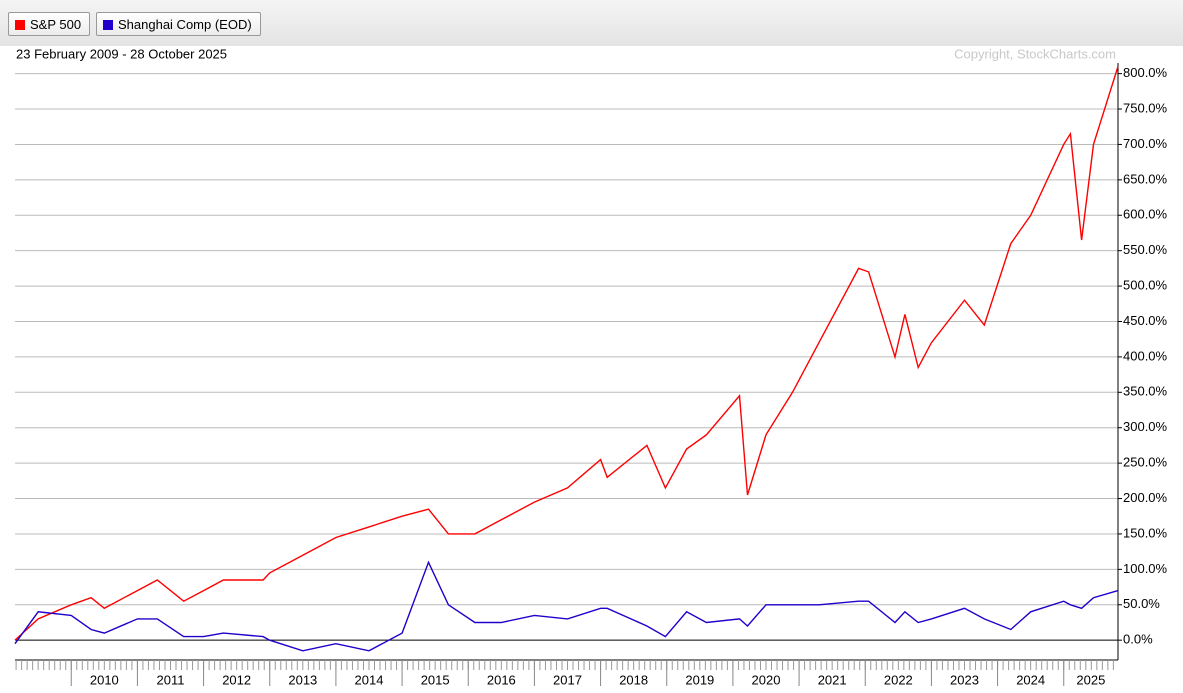 The height and width of the screenshot is (693, 1183). Describe the element at coordinates (1145, 568) in the screenshot. I see `y-tick-label: 100.0%` at that location.